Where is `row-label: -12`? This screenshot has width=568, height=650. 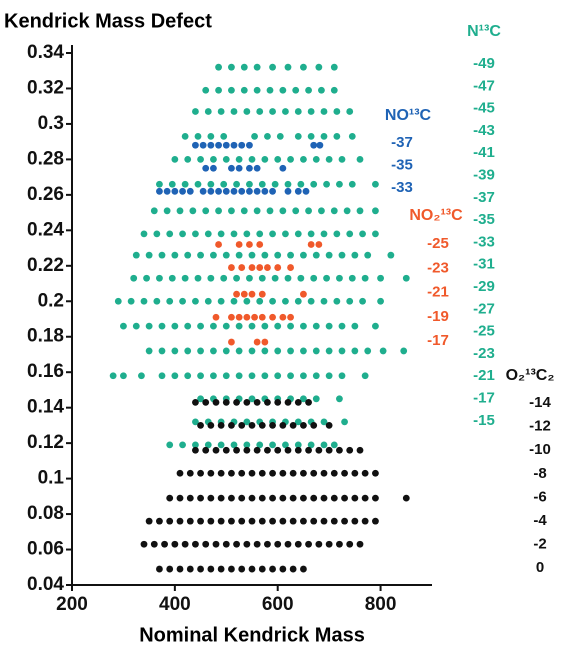
row-label: -12 is located at coordinates (540, 426).